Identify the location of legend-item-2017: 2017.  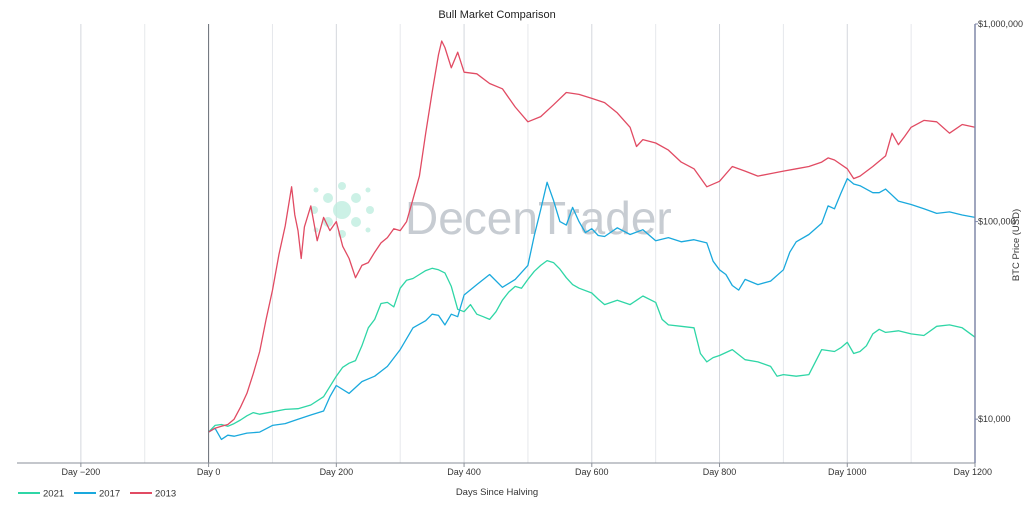
(97, 494).